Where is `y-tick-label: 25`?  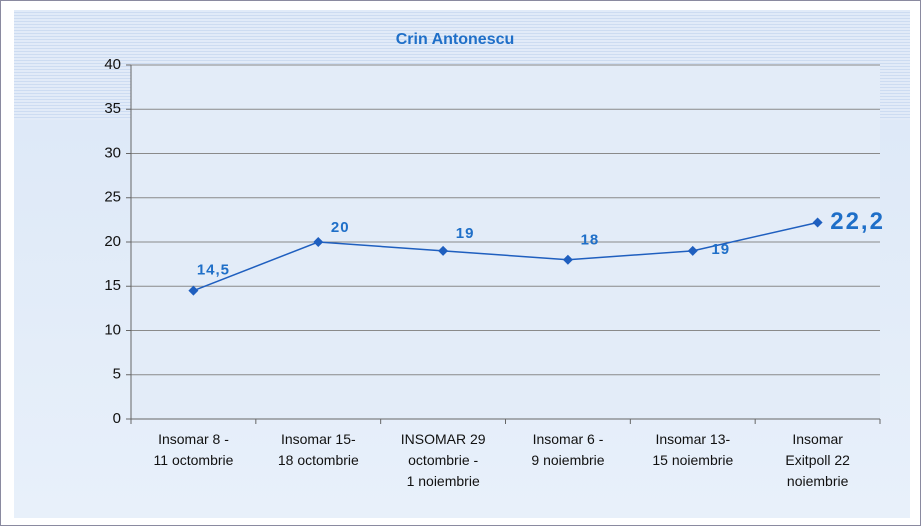 y-tick-label: 25 is located at coordinates (112, 197).